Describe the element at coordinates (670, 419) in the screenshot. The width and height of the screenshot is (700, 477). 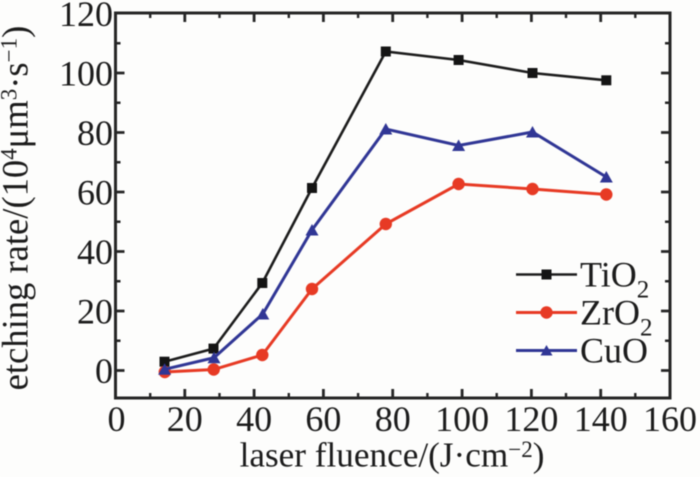
I see `svg-text: 160` at that location.